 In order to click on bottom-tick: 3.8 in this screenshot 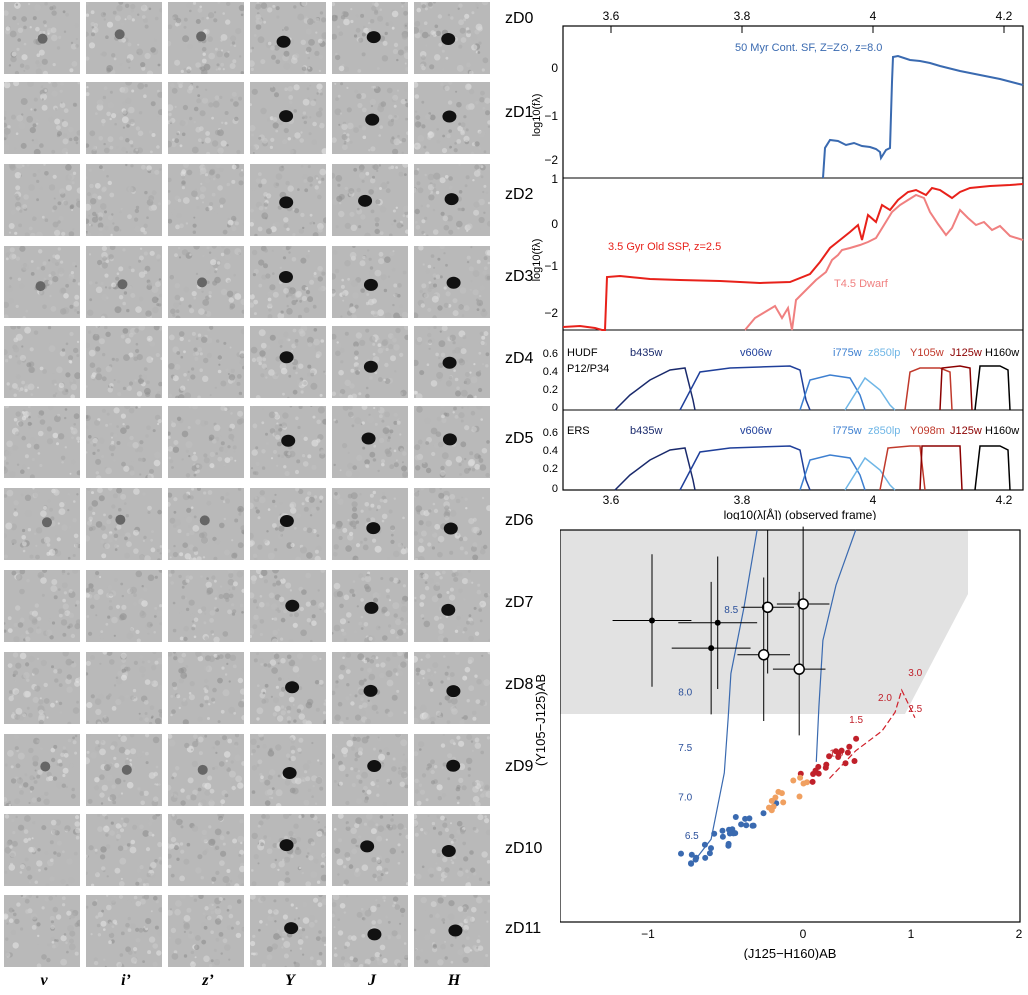, I will do `click(742, 500)`.